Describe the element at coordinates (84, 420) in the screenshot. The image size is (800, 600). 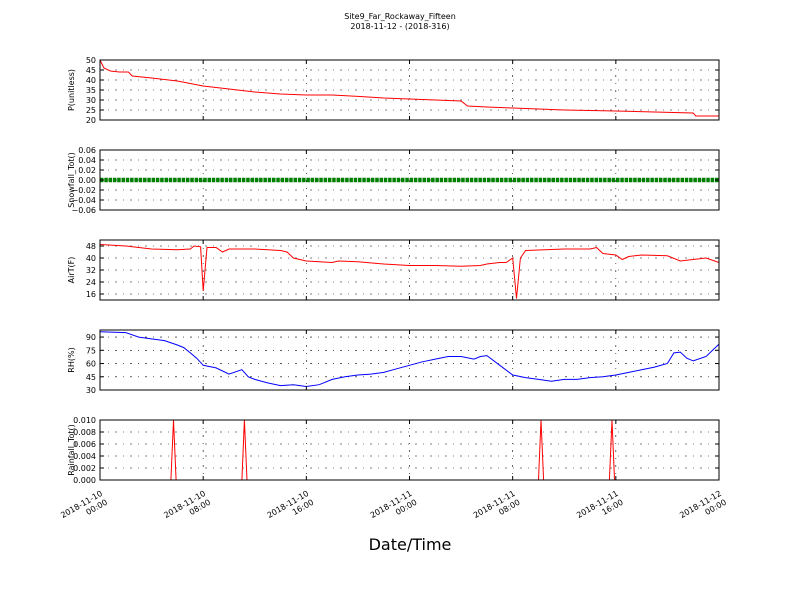
I see `y-tick-label: 0.010` at that location.